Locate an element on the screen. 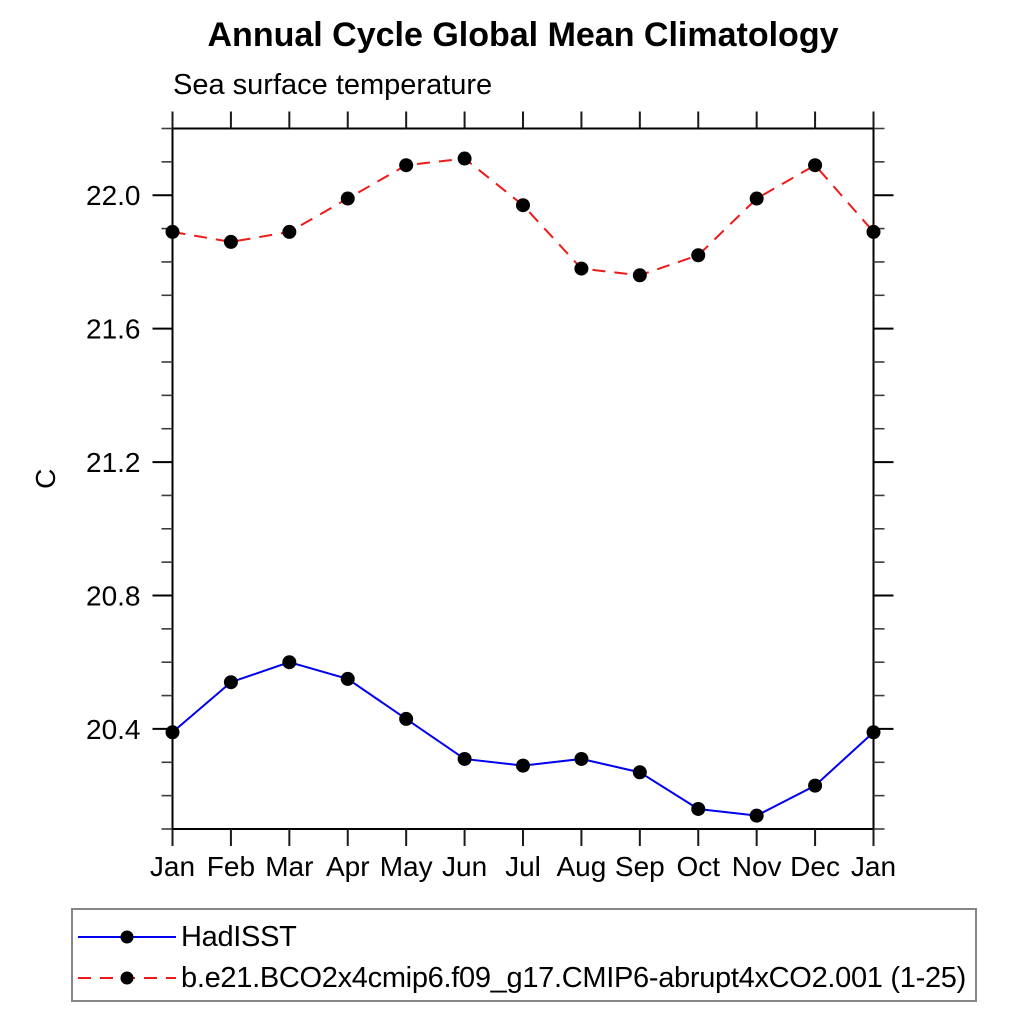 Image resolution: width=1024 pixels, height=1024 pixels. svg-text: Jul is located at coordinates (523, 866).